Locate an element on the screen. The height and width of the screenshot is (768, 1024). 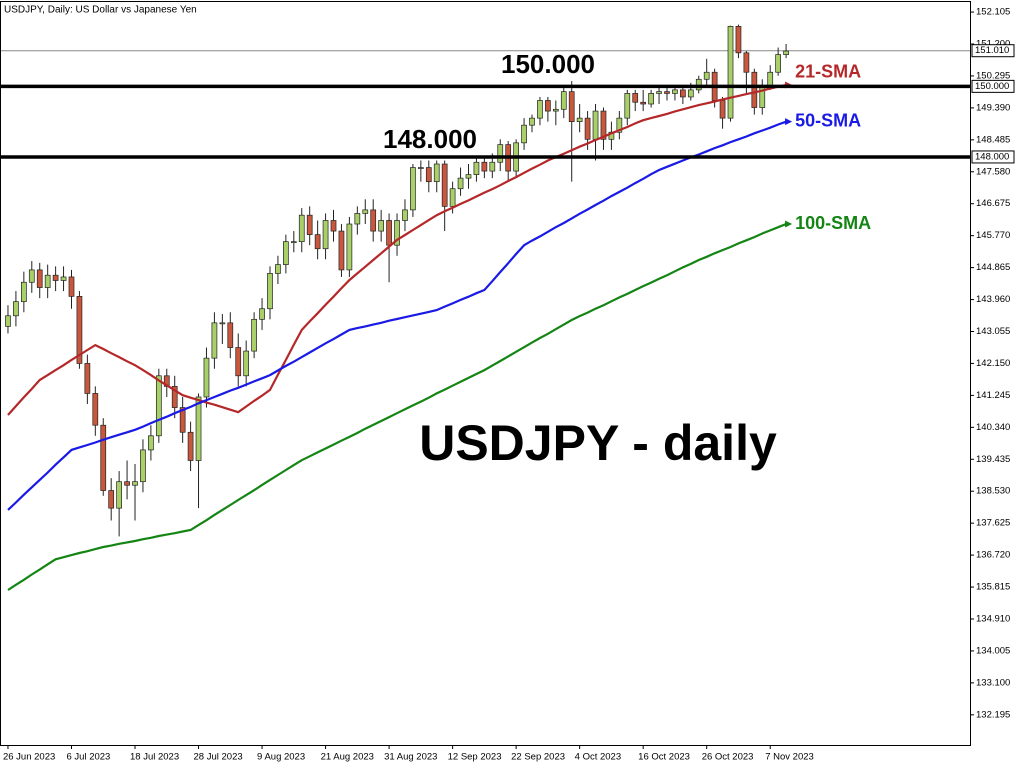
x-tick-label: 18 Jul 2023 is located at coordinates (154, 757).